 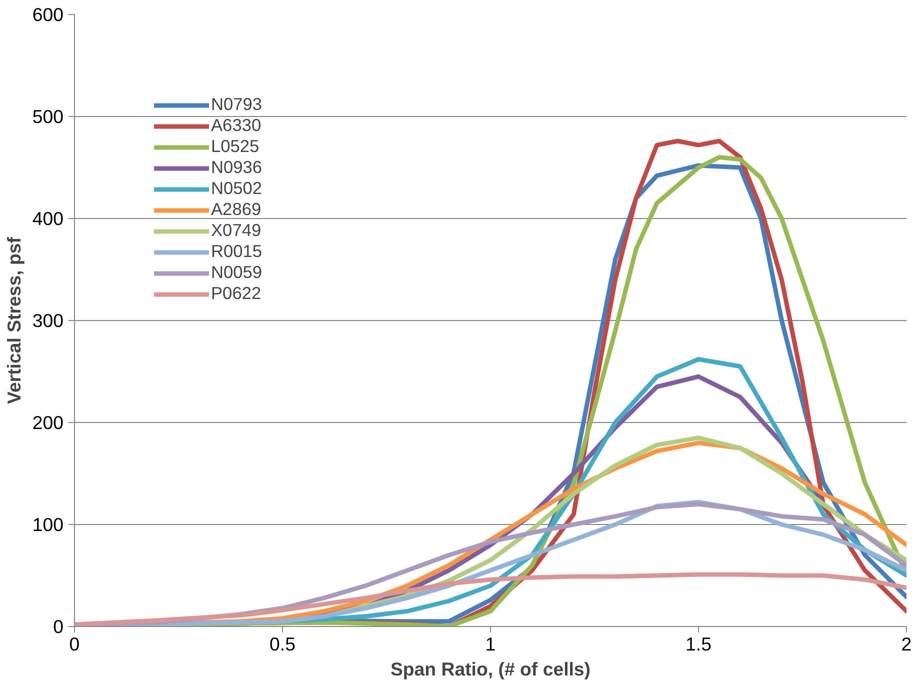 What do you see at coordinates (236, 251) in the screenshot?
I see `legend-label: R0015` at bounding box center [236, 251].